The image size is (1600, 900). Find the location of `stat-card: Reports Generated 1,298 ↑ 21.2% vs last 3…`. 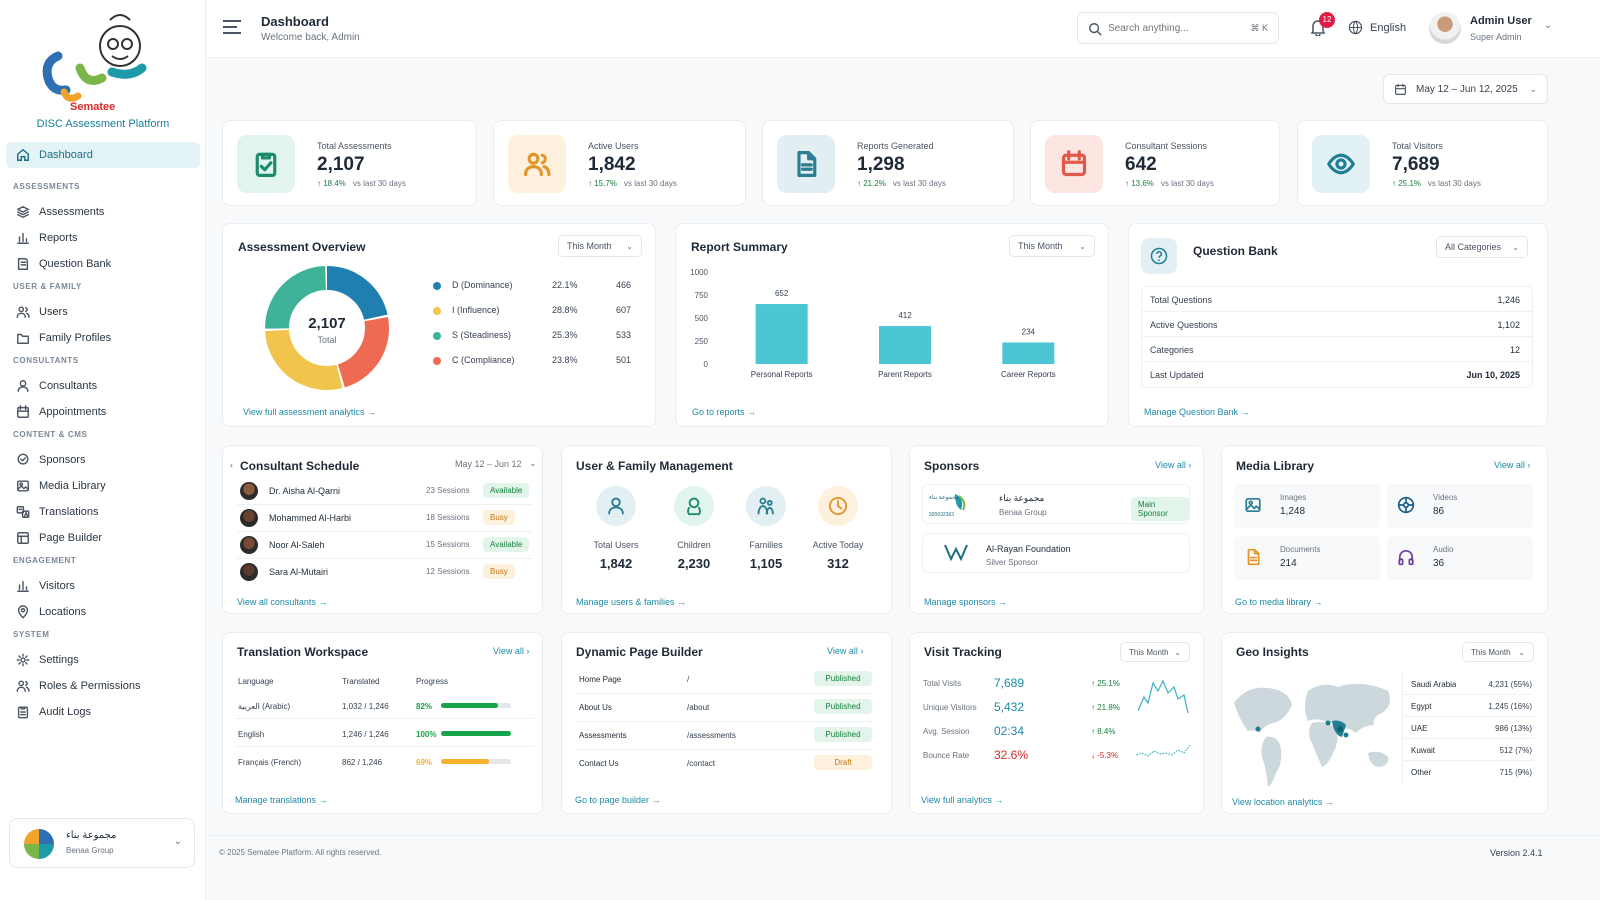

stat-card: Reports Generated 1,298 ↑ 21.2% vs last 3… is located at coordinates (888, 163).